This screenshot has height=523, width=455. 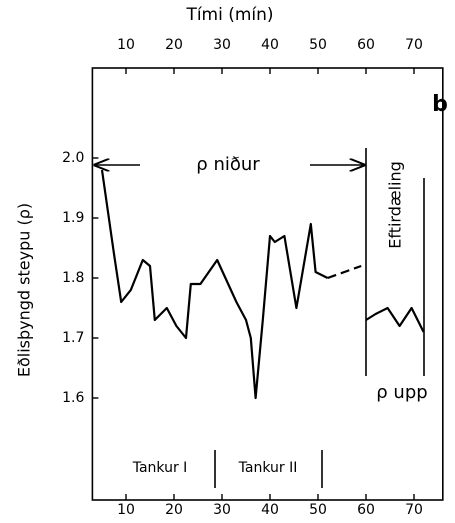 I want to click on panel-label: b, so click(x=440, y=104).